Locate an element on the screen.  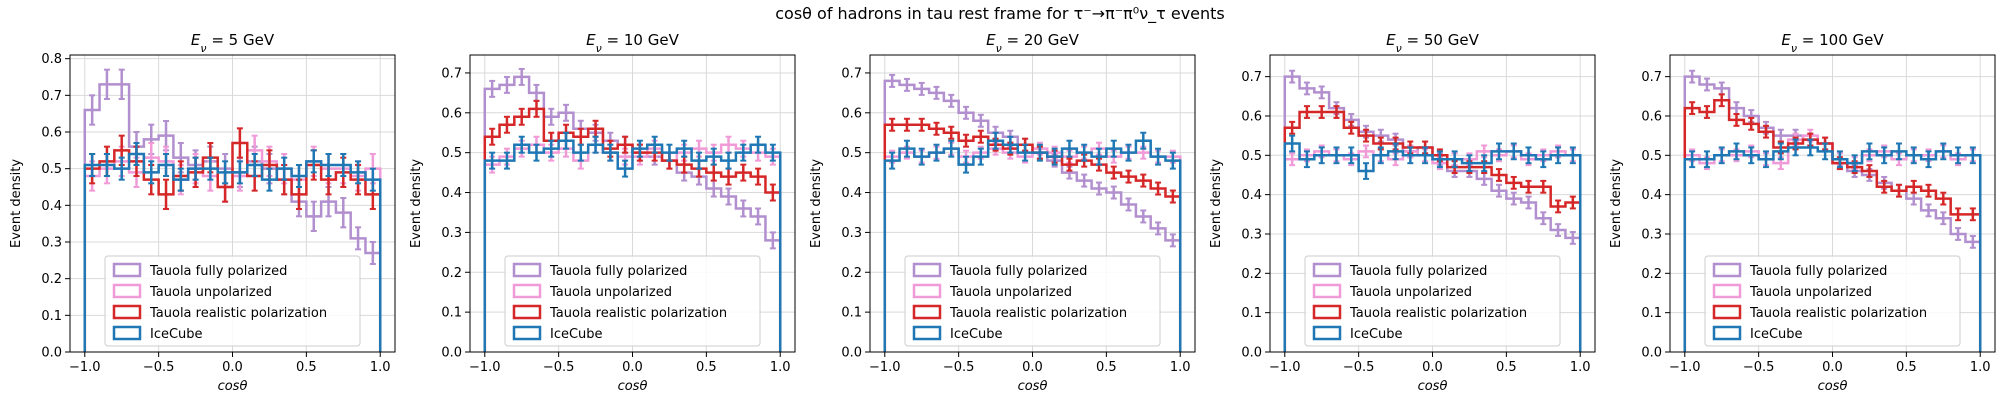
panel-title: Eν = 10 GeV is located at coordinates (632, 43).